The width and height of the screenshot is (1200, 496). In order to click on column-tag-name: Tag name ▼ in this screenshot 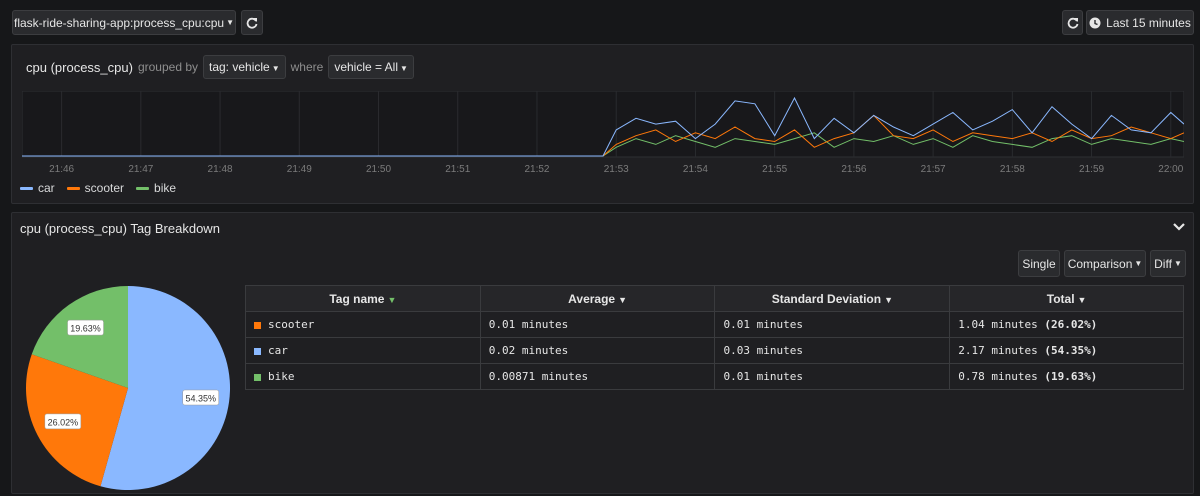, I will do `click(363, 298)`.